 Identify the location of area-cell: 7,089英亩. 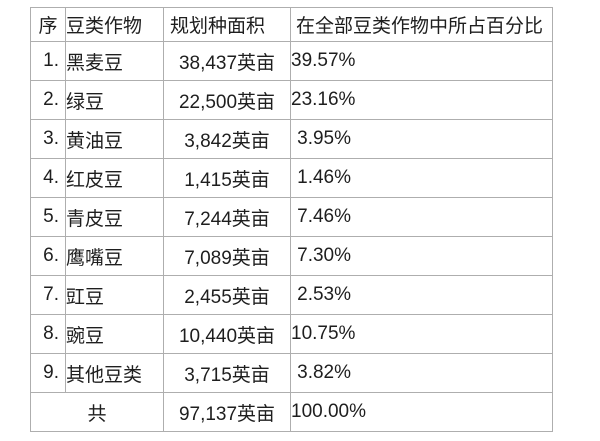
(227, 256).